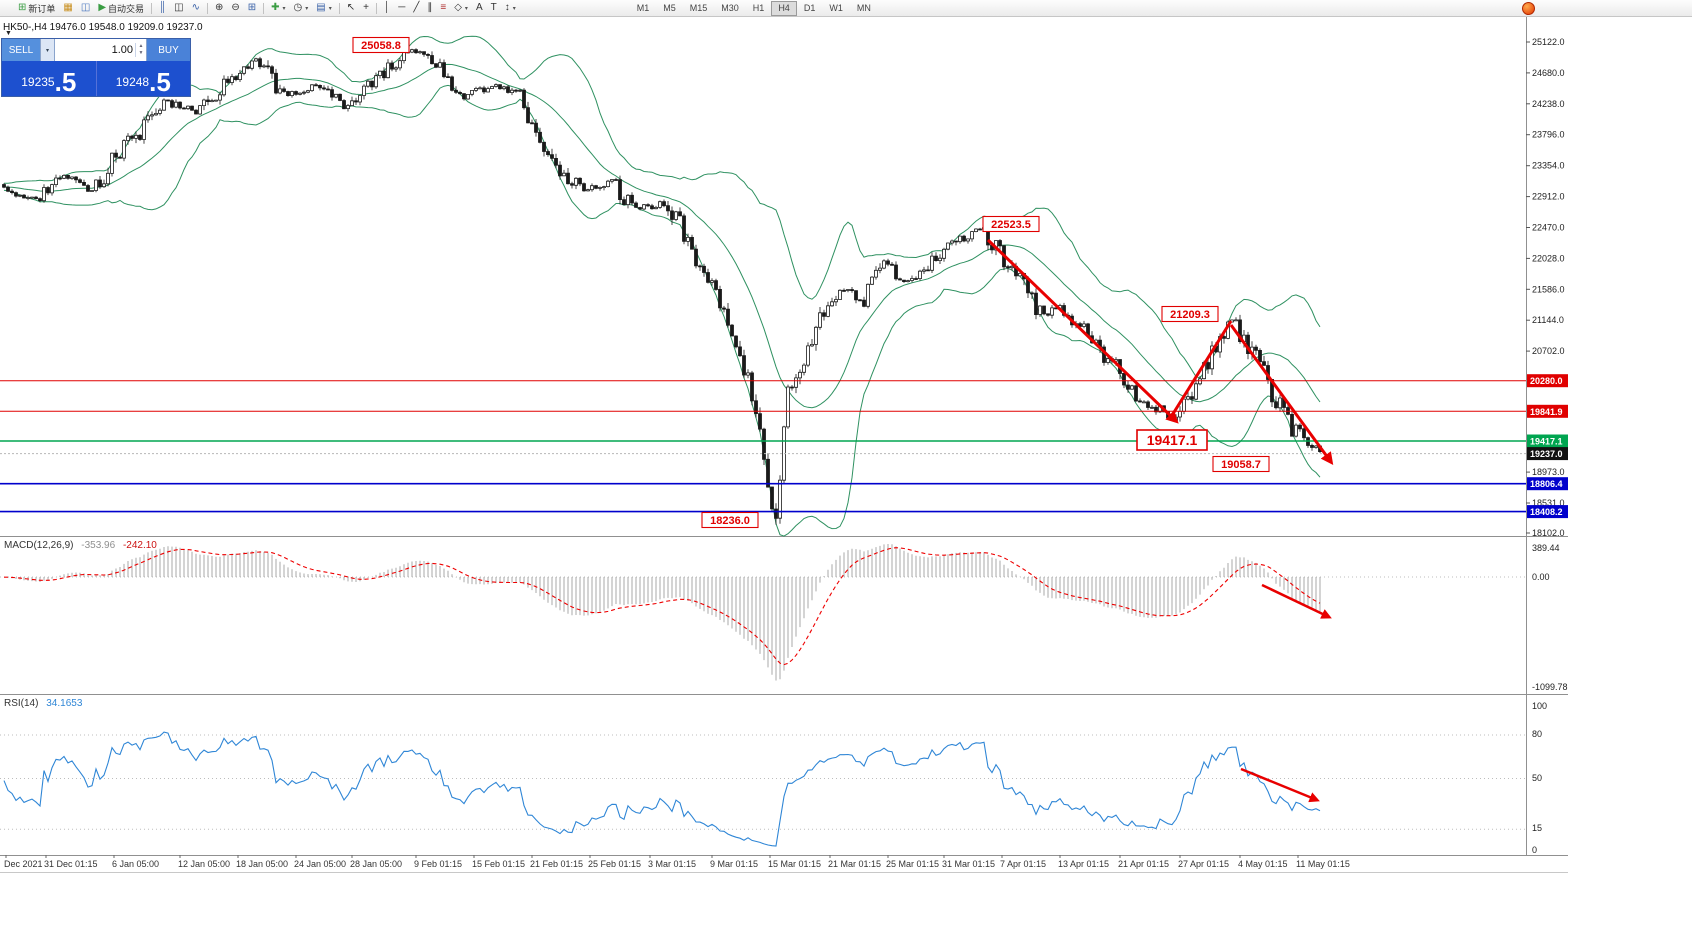 The image size is (1692, 938). Describe the element at coordinates (22, 7) in the screenshot. I see `new-order-icon: ⊞` at that location.